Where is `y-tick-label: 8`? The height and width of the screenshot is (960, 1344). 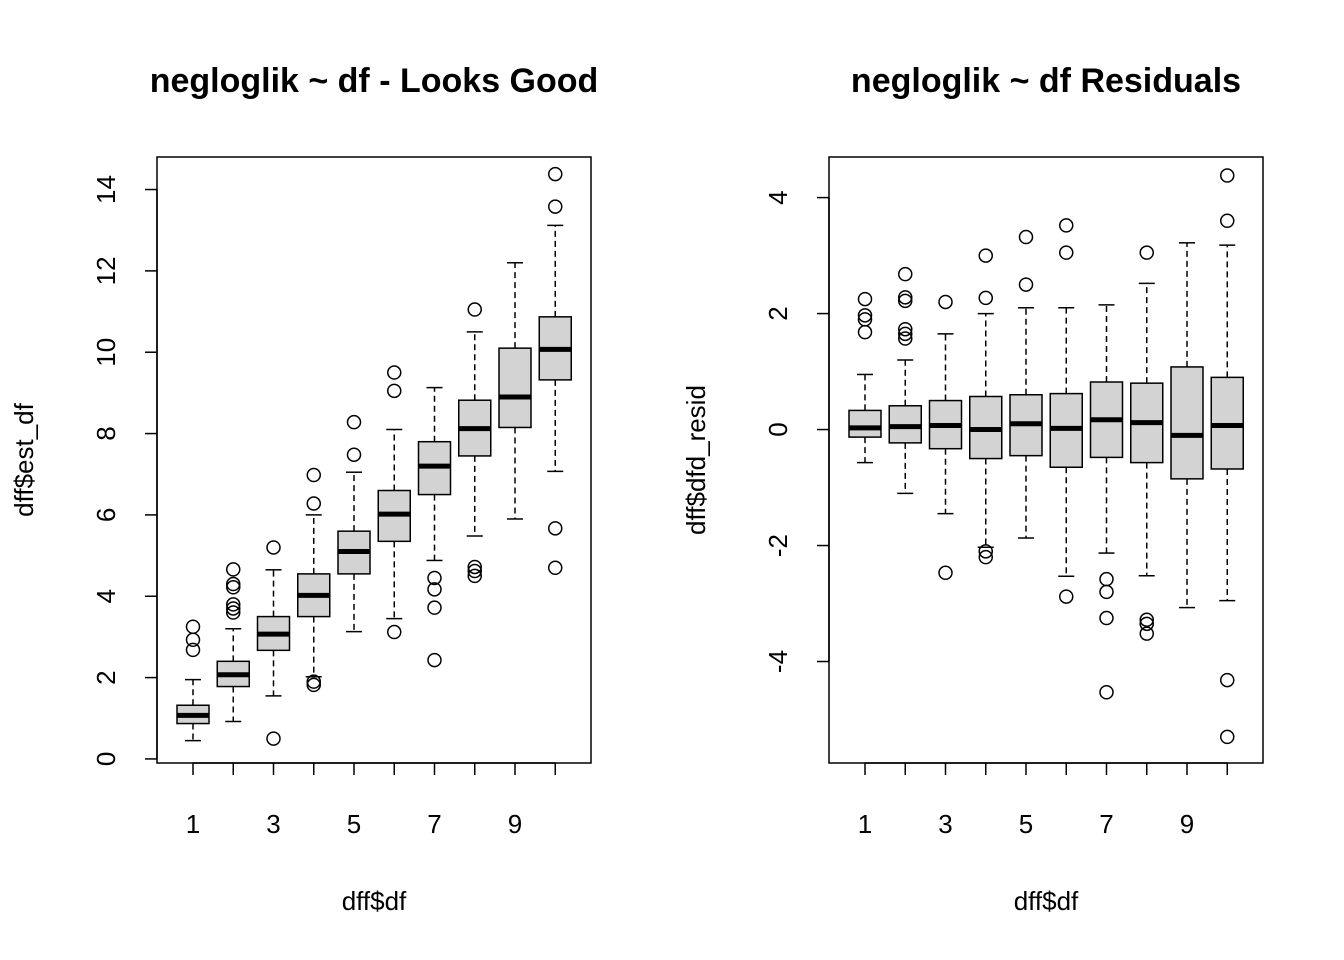 y-tick-label: 8 is located at coordinates (106, 433).